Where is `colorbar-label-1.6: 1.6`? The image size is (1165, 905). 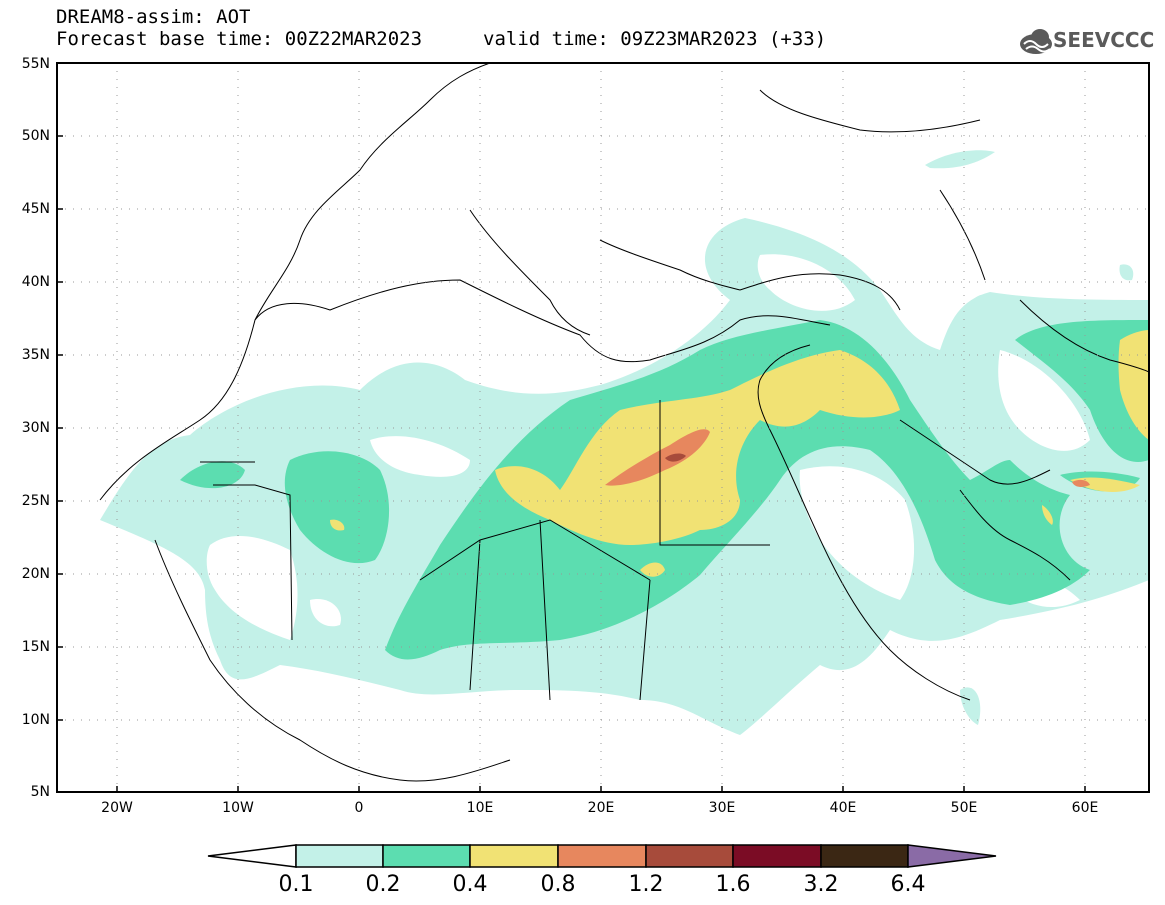
colorbar-label-1.6: 1.6 is located at coordinates (733, 884).